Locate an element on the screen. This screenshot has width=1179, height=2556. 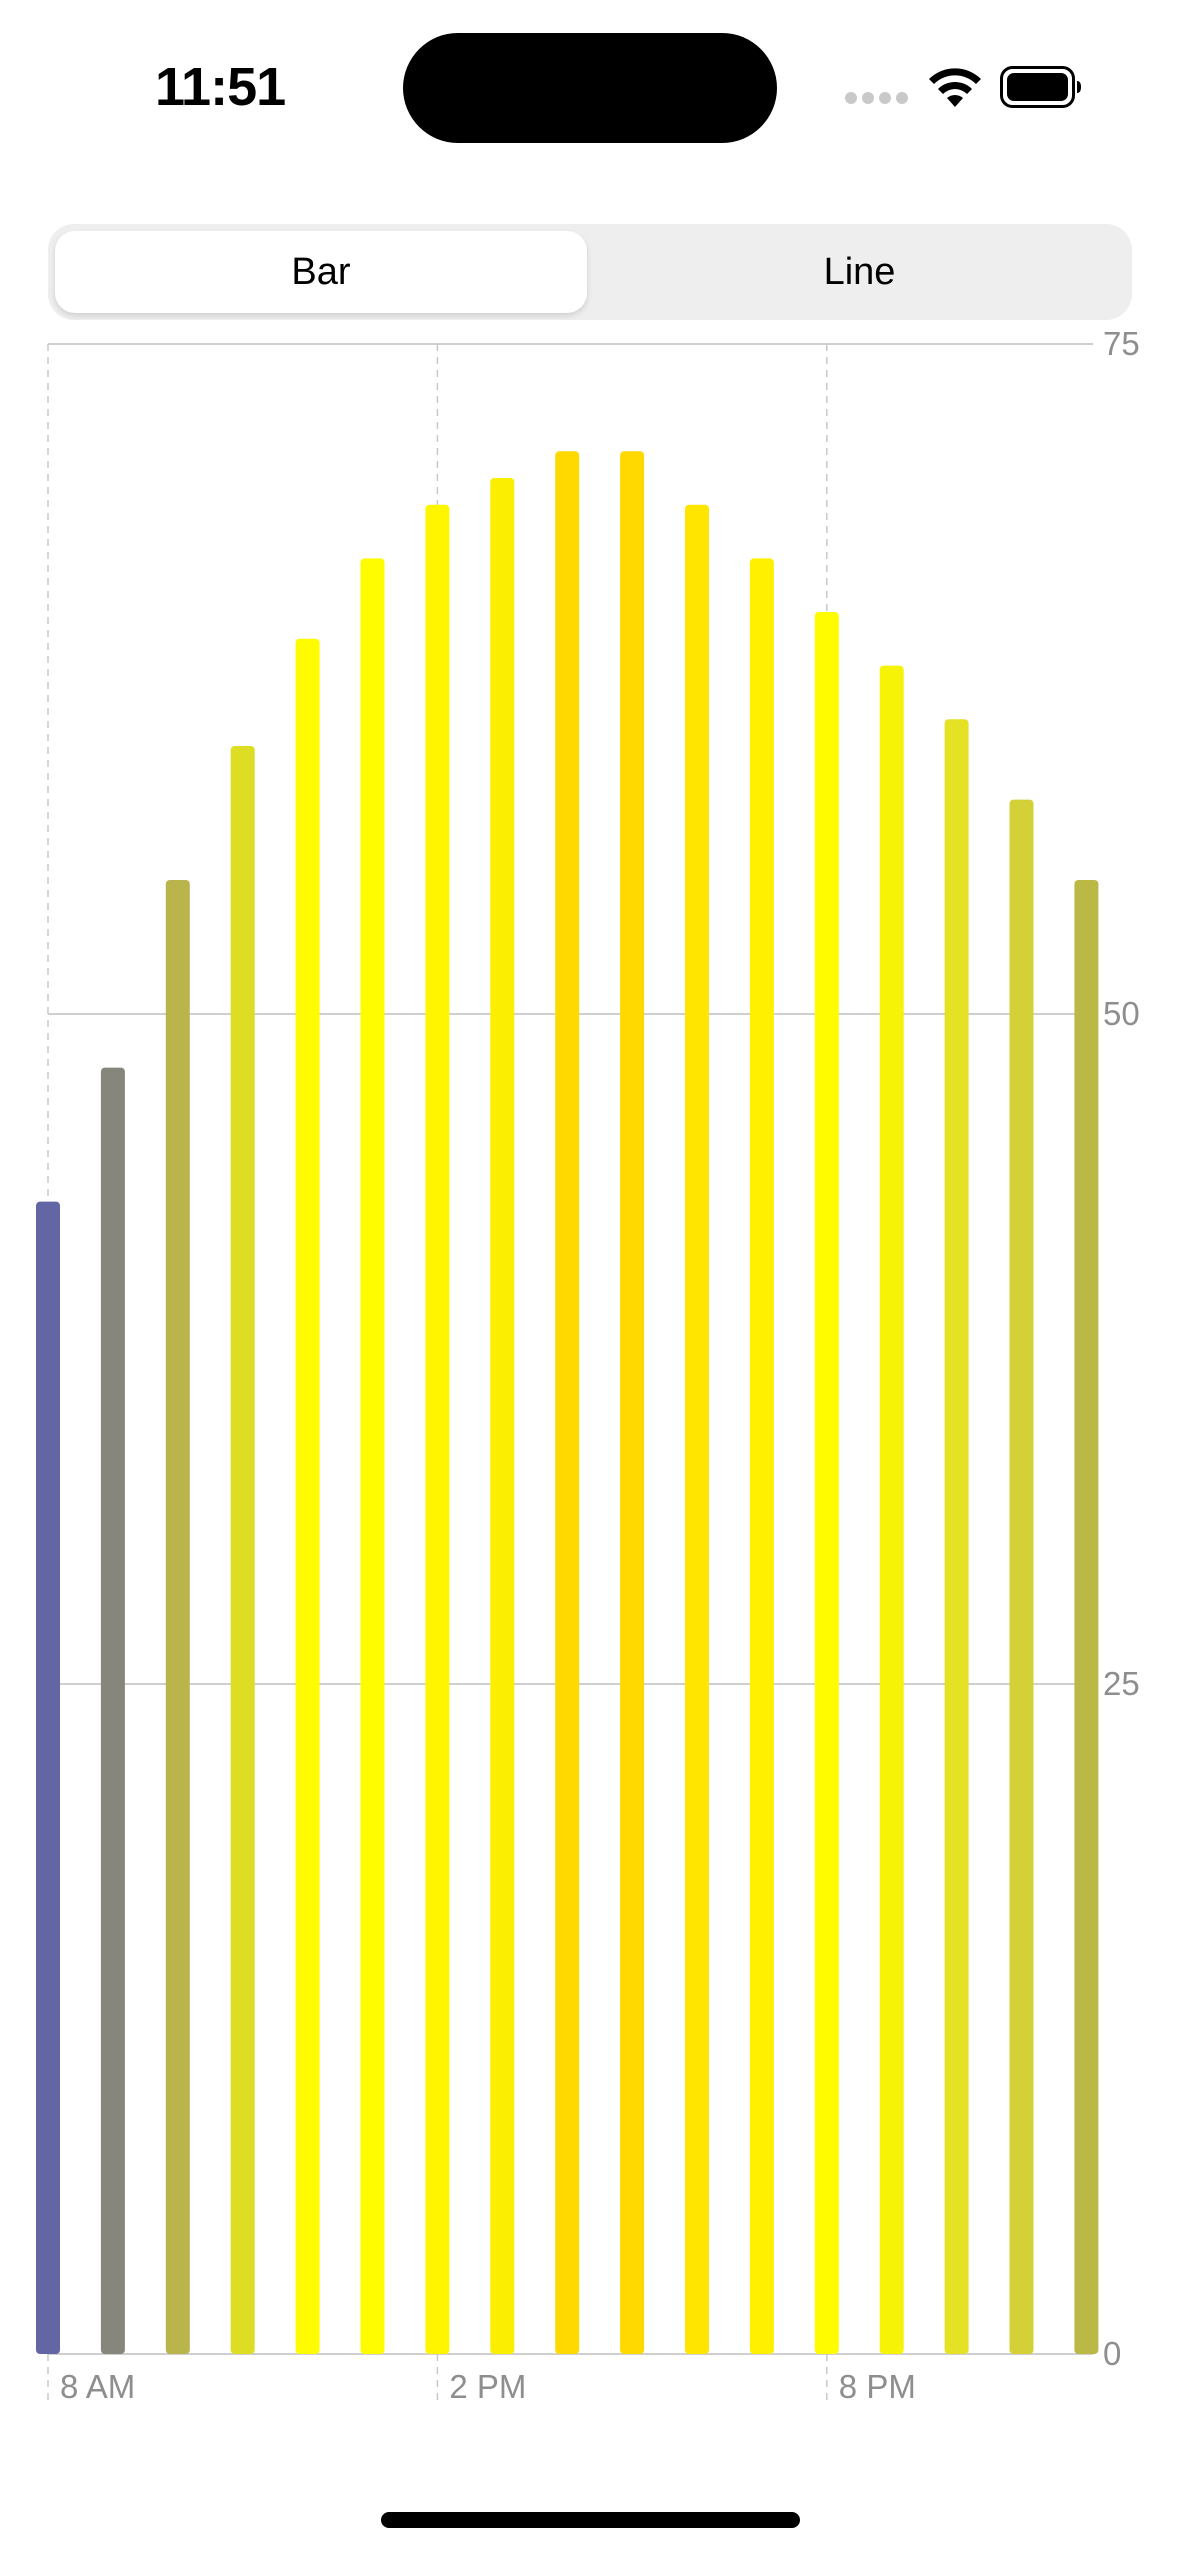
y-tick-label: 50 is located at coordinates (1121, 1013).